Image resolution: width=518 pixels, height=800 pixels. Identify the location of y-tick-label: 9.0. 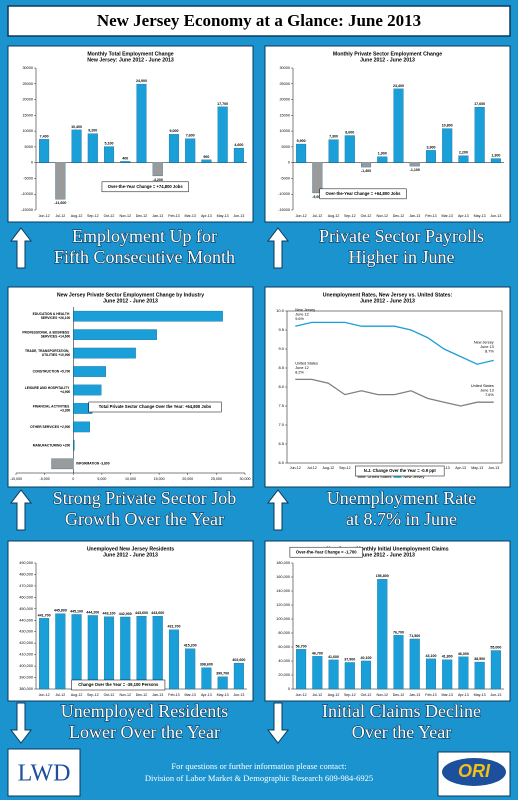
(281, 348).